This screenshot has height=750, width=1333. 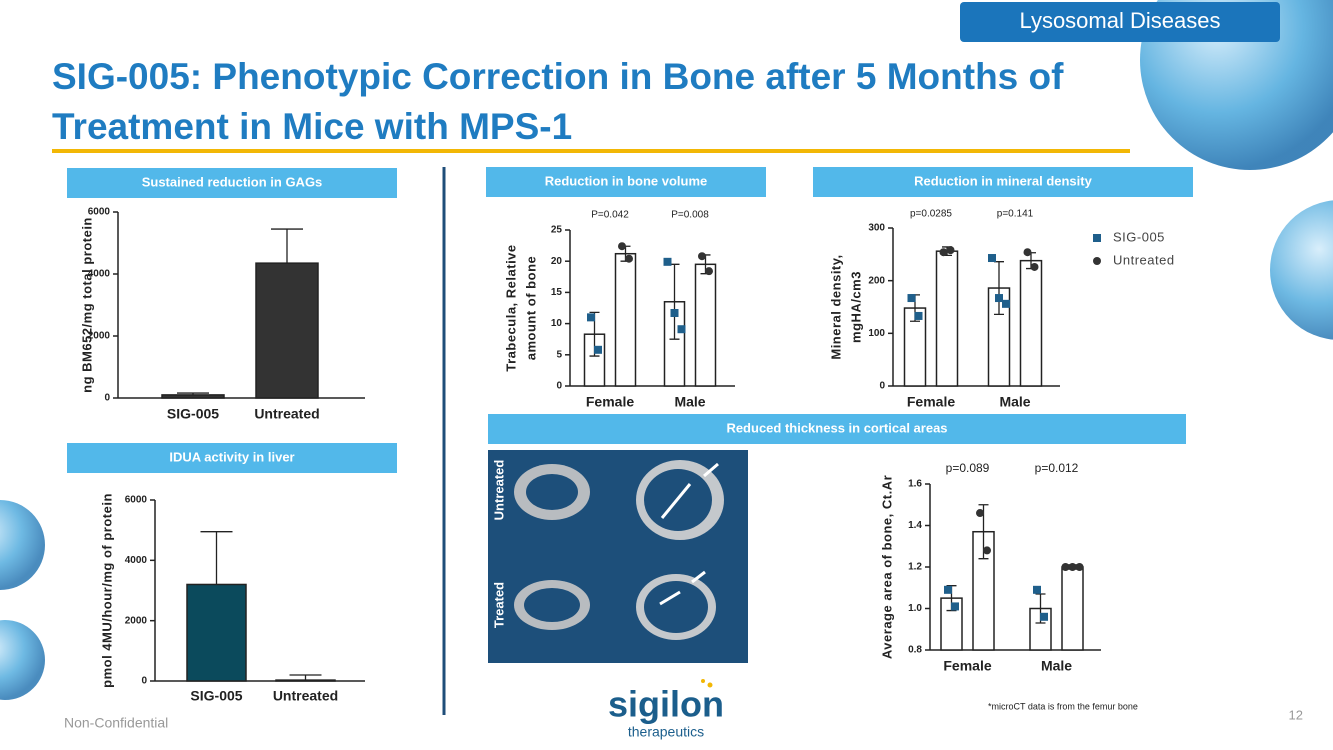 What do you see at coordinates (915, 484) in the screenshot?
I see `y-tick-label: 1.6` at bounding box center [915, 484].